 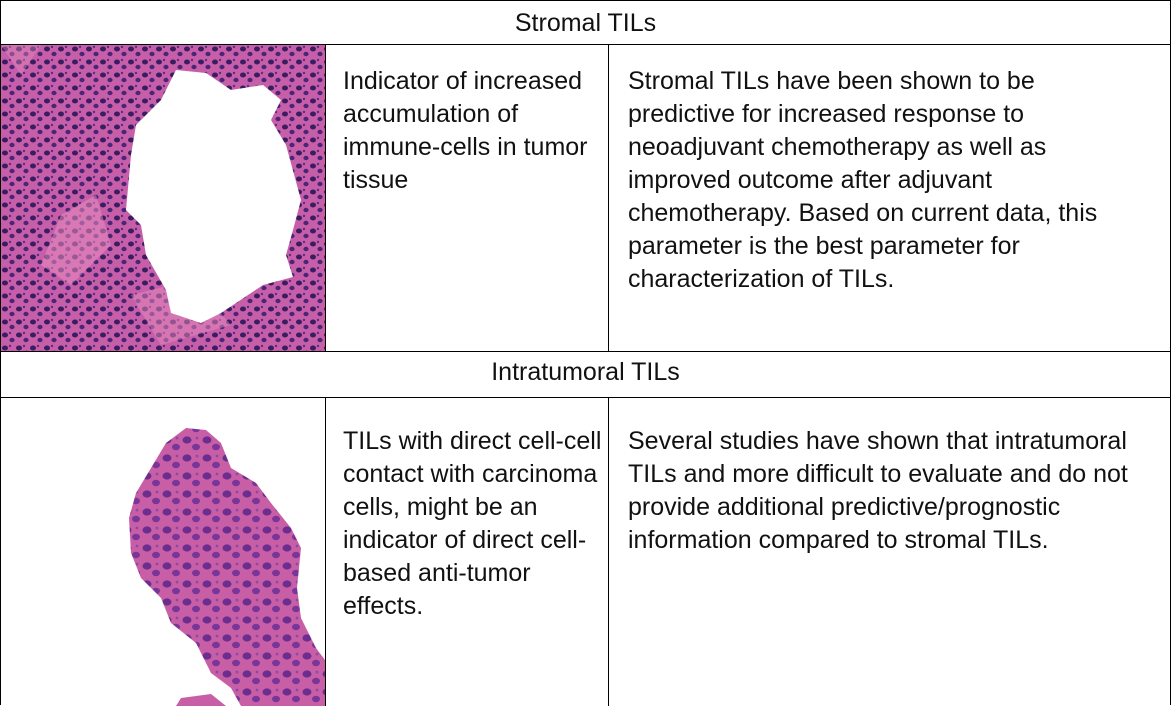 I want to click on section-header-stromal: Stromal TILs, so click(x=585, y=23).